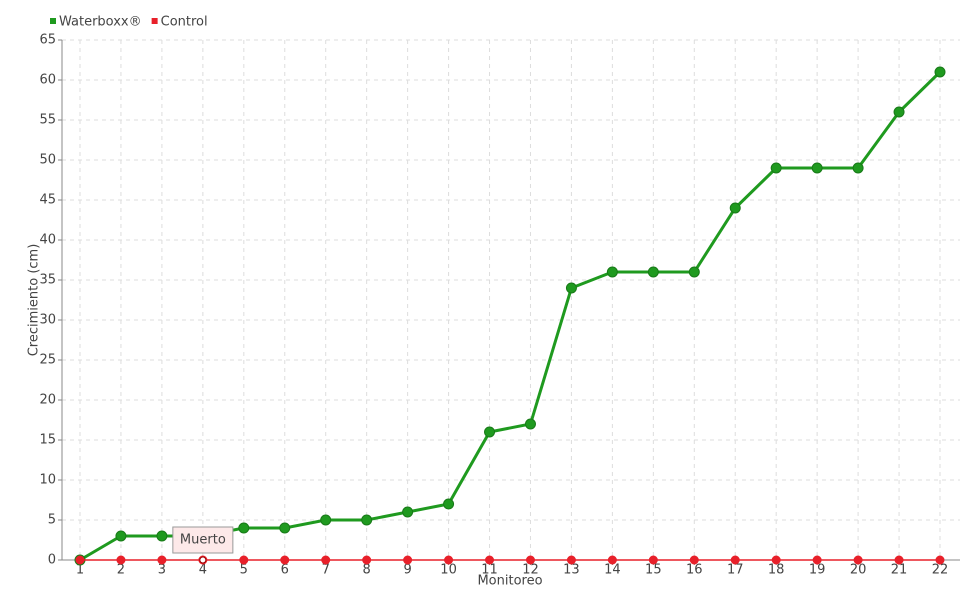  Describe the element at coordinates (899, 570) in the screenshot. I see `x-tick-label: 21` at that location.